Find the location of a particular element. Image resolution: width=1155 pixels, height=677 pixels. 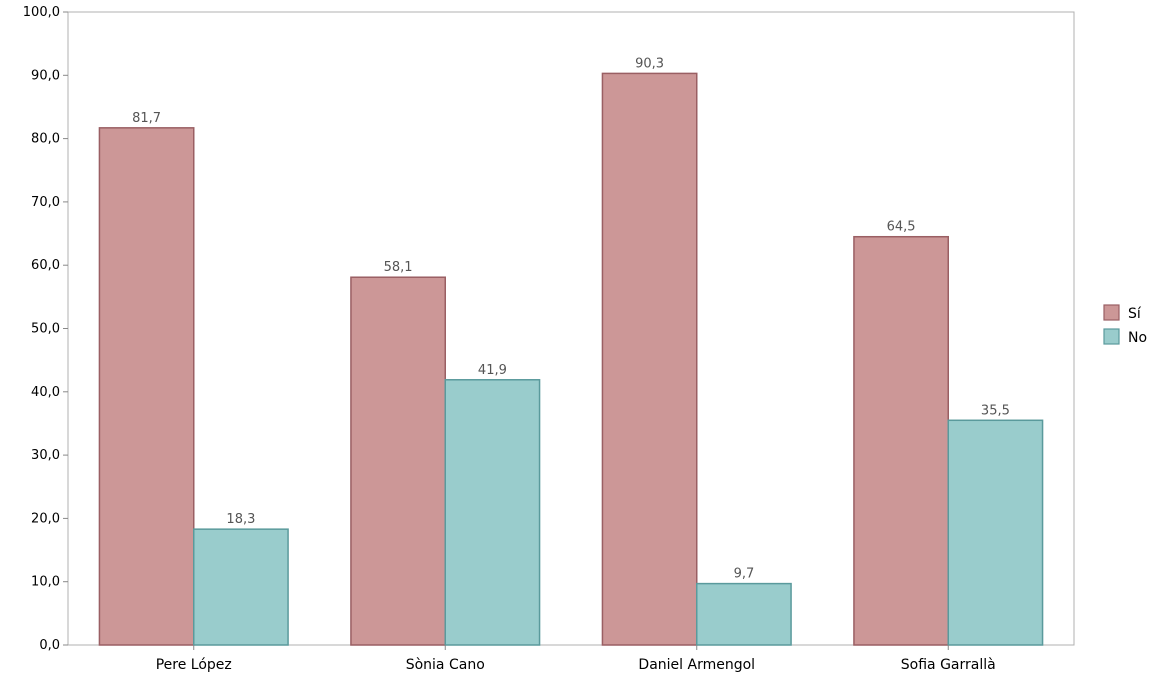

y-tick-label: 50,0 is located at coordinates (45, 329).